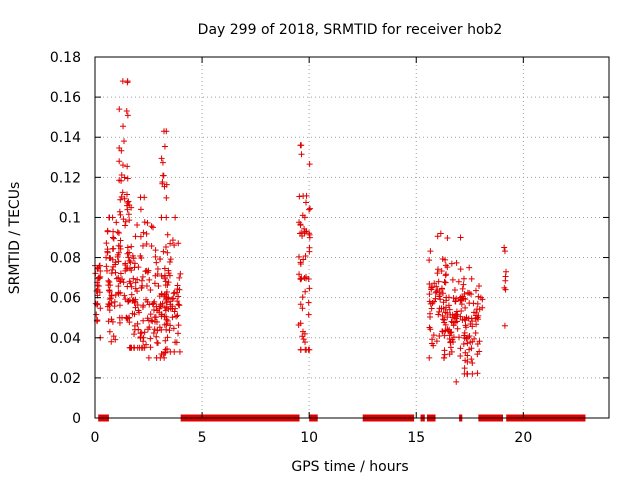  Describe the element at coordinates (70, 218) in the screenshot. I see `y-tick-label: 0.1` at that location.